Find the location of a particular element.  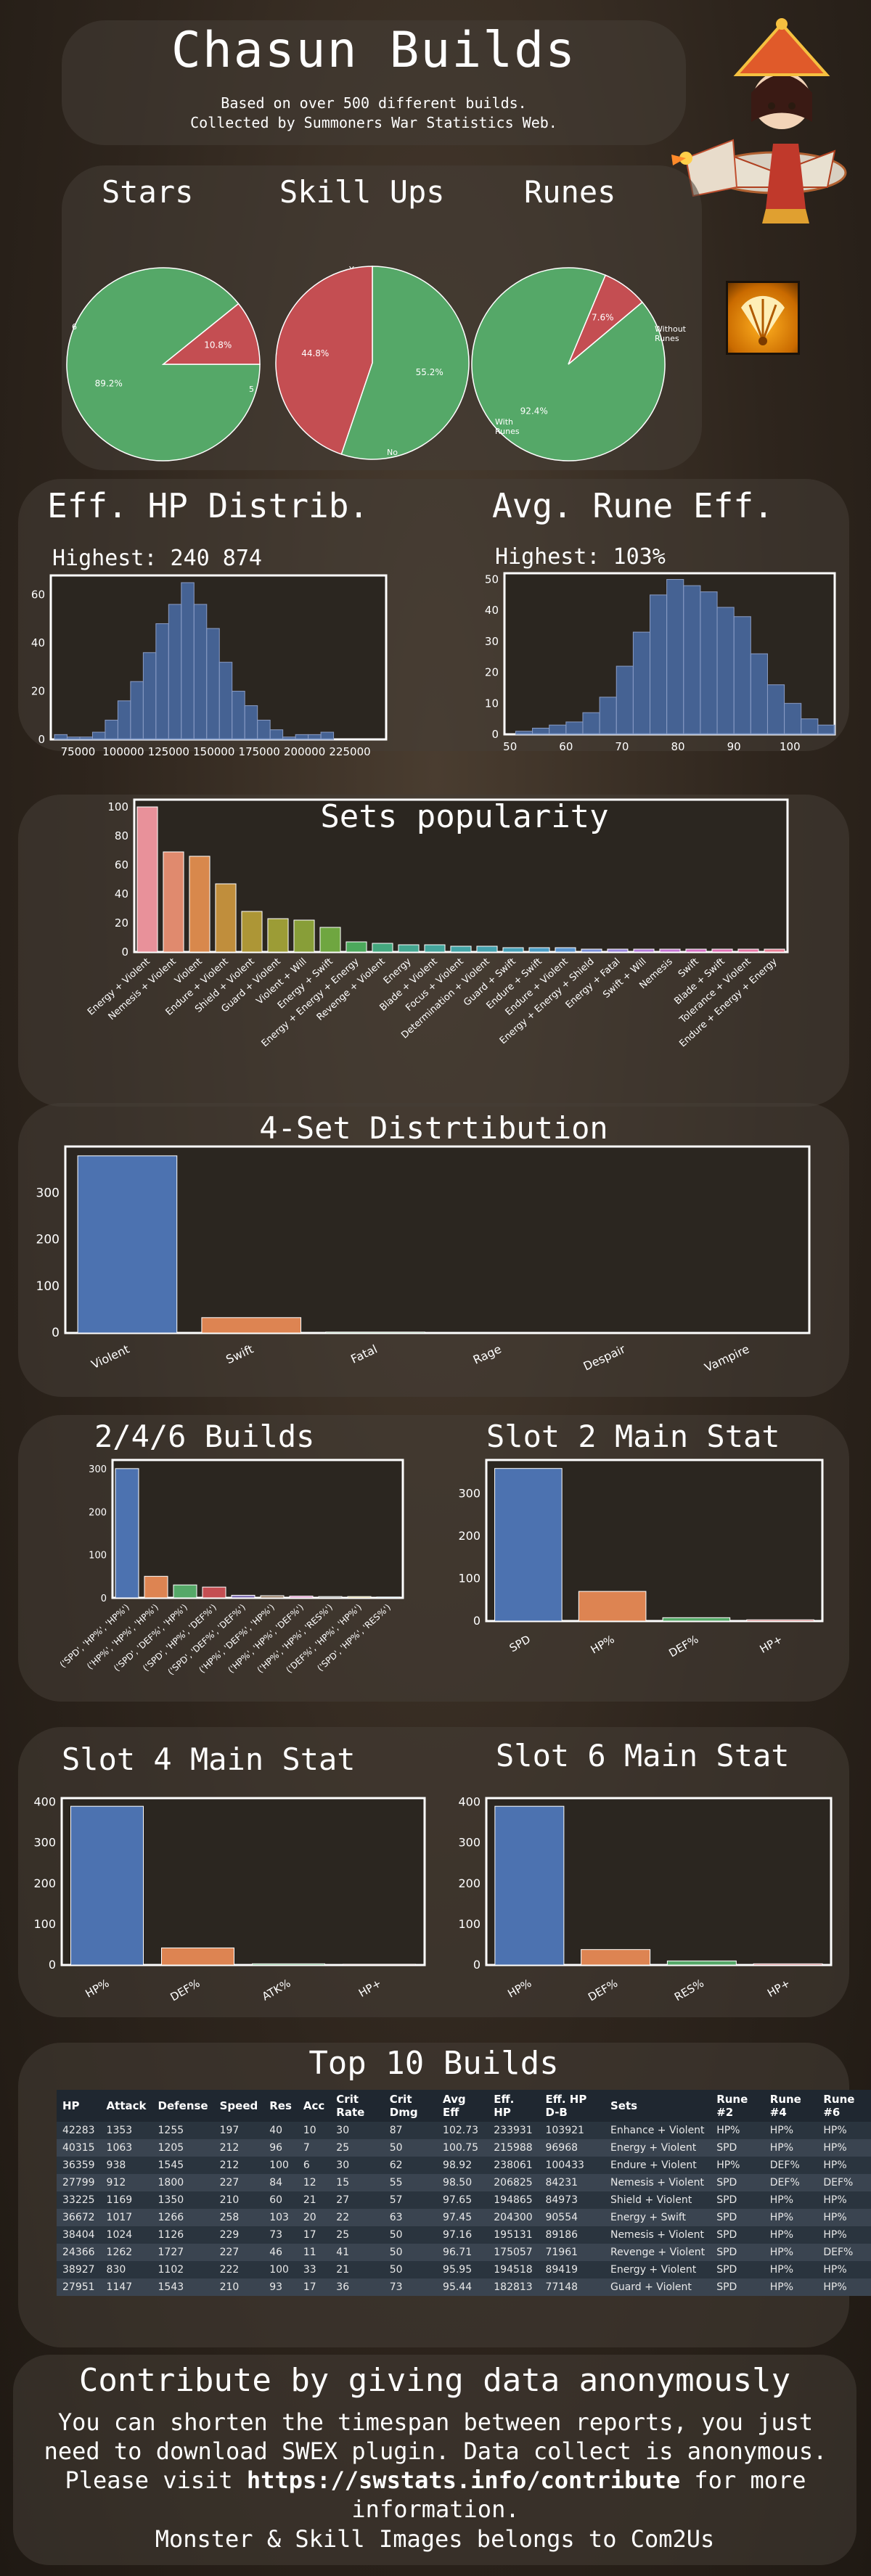

table-cell: 24366 is located at coordinates (79, 2252).